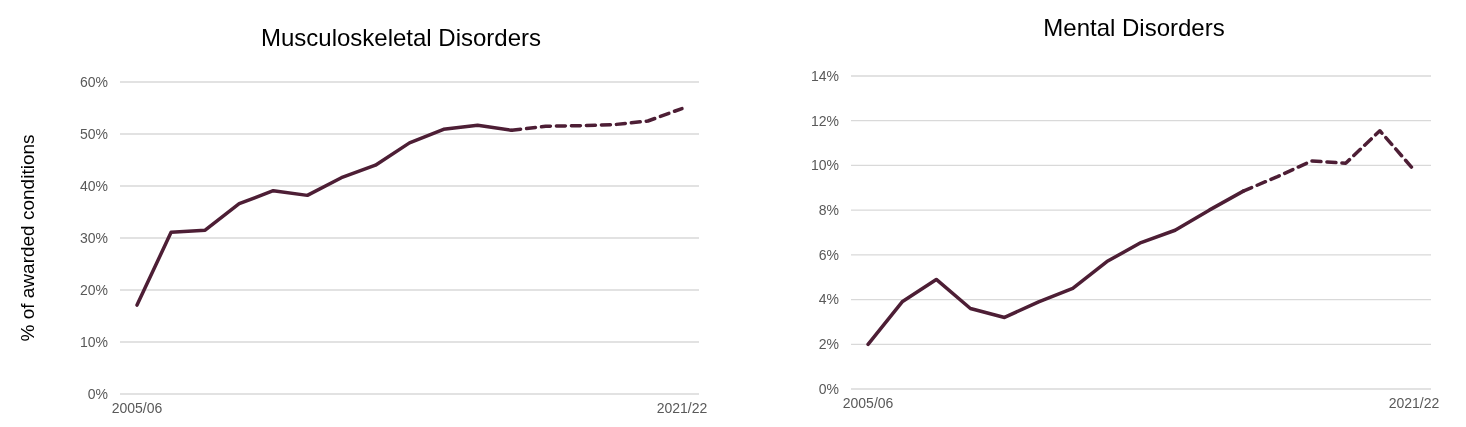  I want to click on y-tick-label: 8%, so click(828, 210).